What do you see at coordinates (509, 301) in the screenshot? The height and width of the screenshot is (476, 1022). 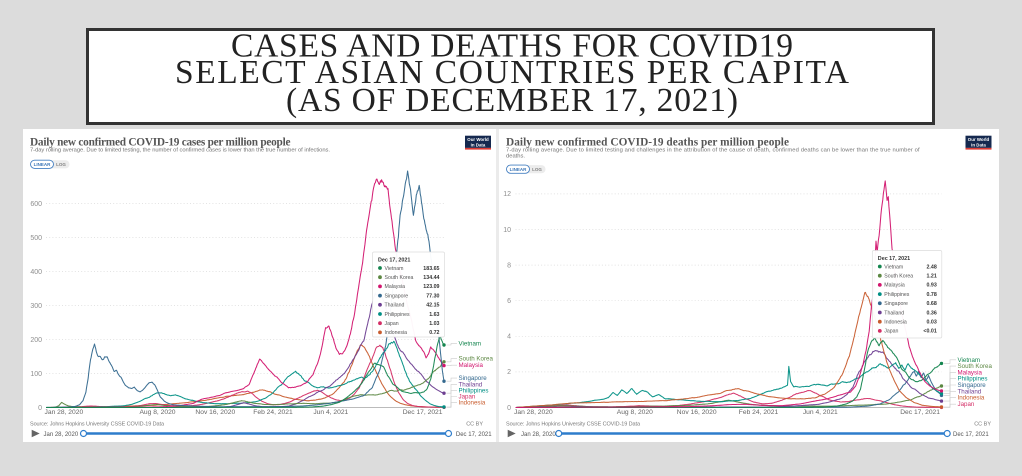 I see `svg-text: 6` at bounding box center [509, 301].